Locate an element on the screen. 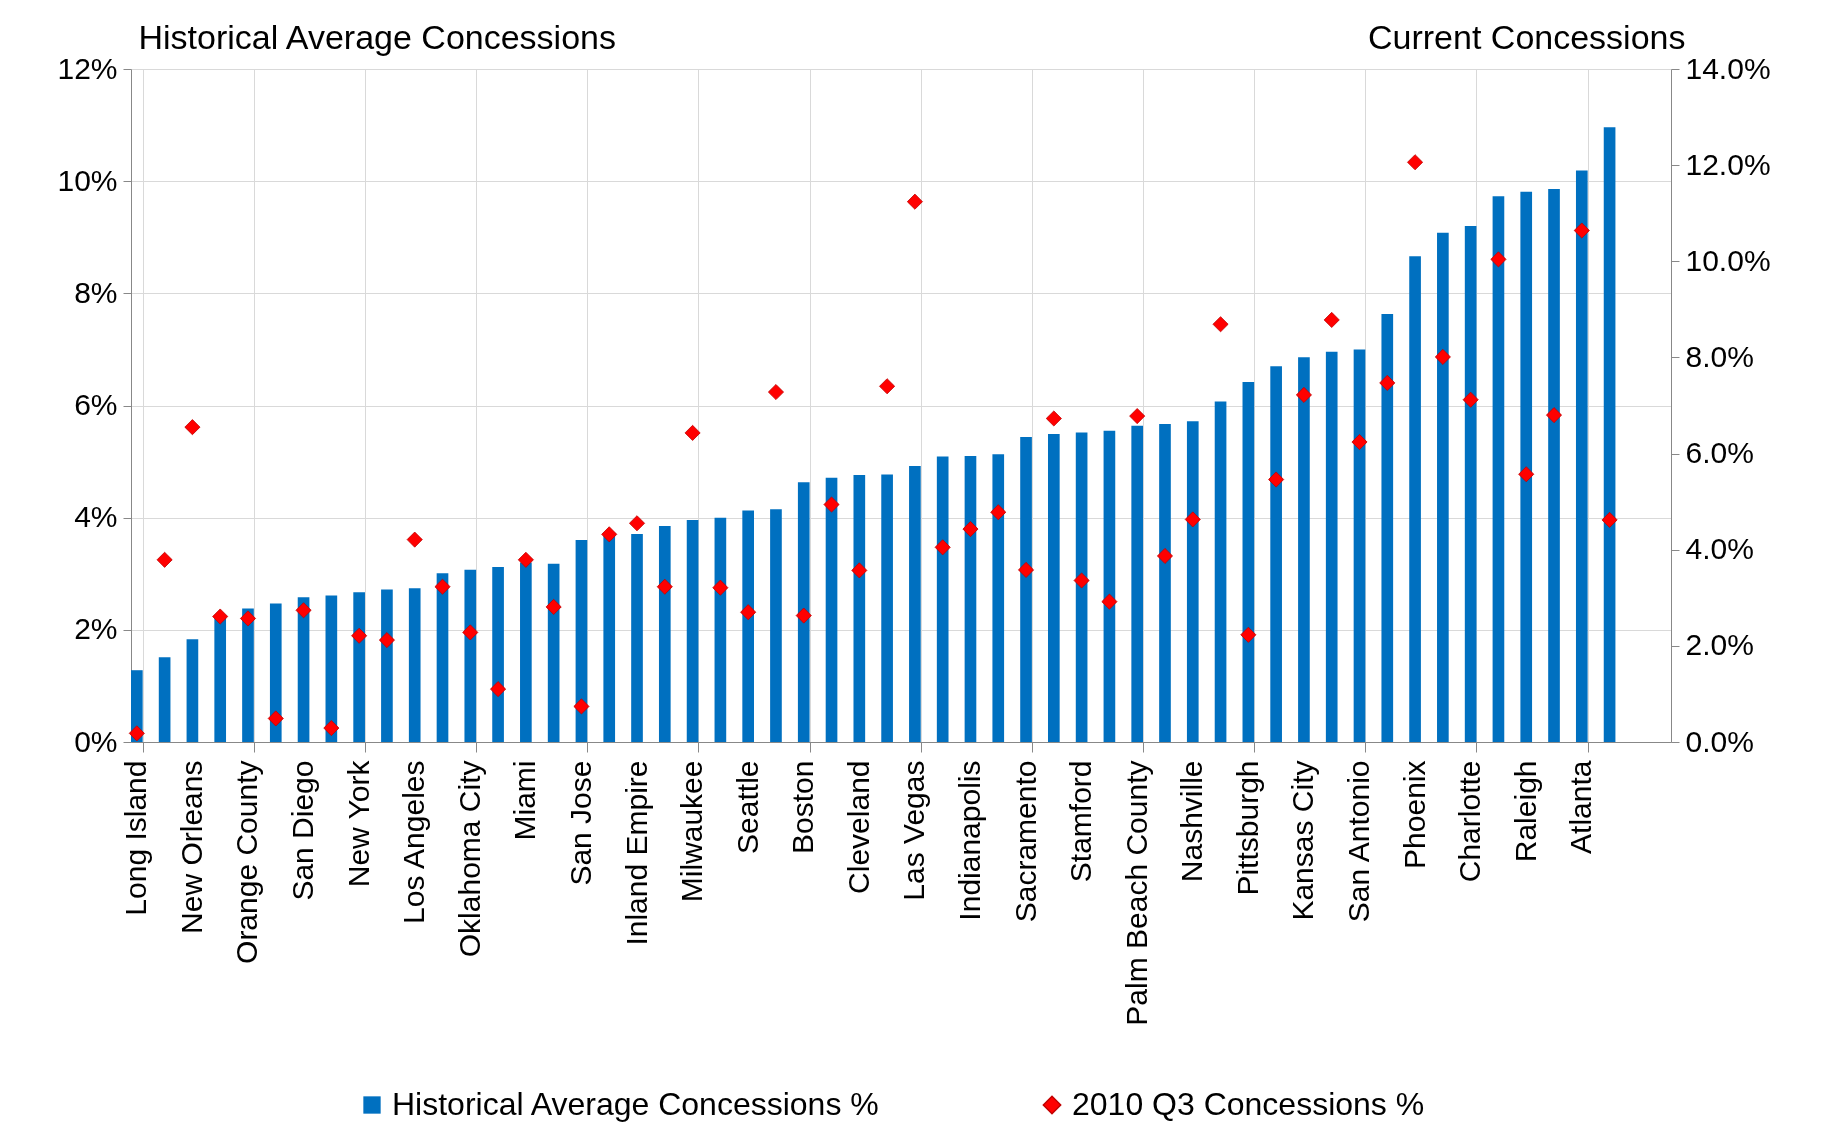 This screenshot has height=1131, width=1825. x-tick-label: Phoenix is located at coordinates (1414, 814).